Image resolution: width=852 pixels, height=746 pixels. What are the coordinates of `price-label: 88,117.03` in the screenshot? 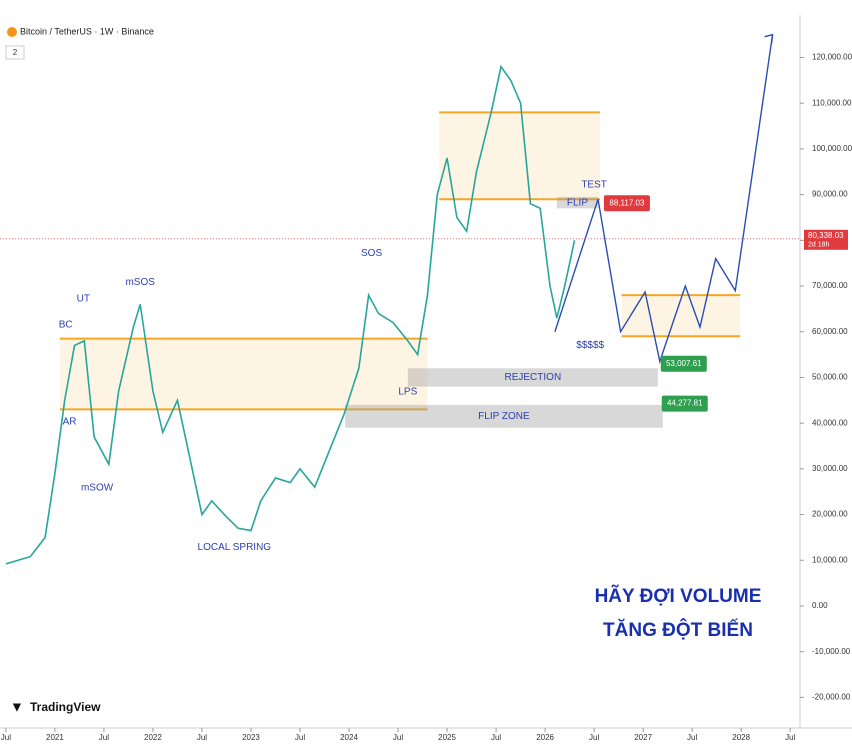 It's located at (627, 202).